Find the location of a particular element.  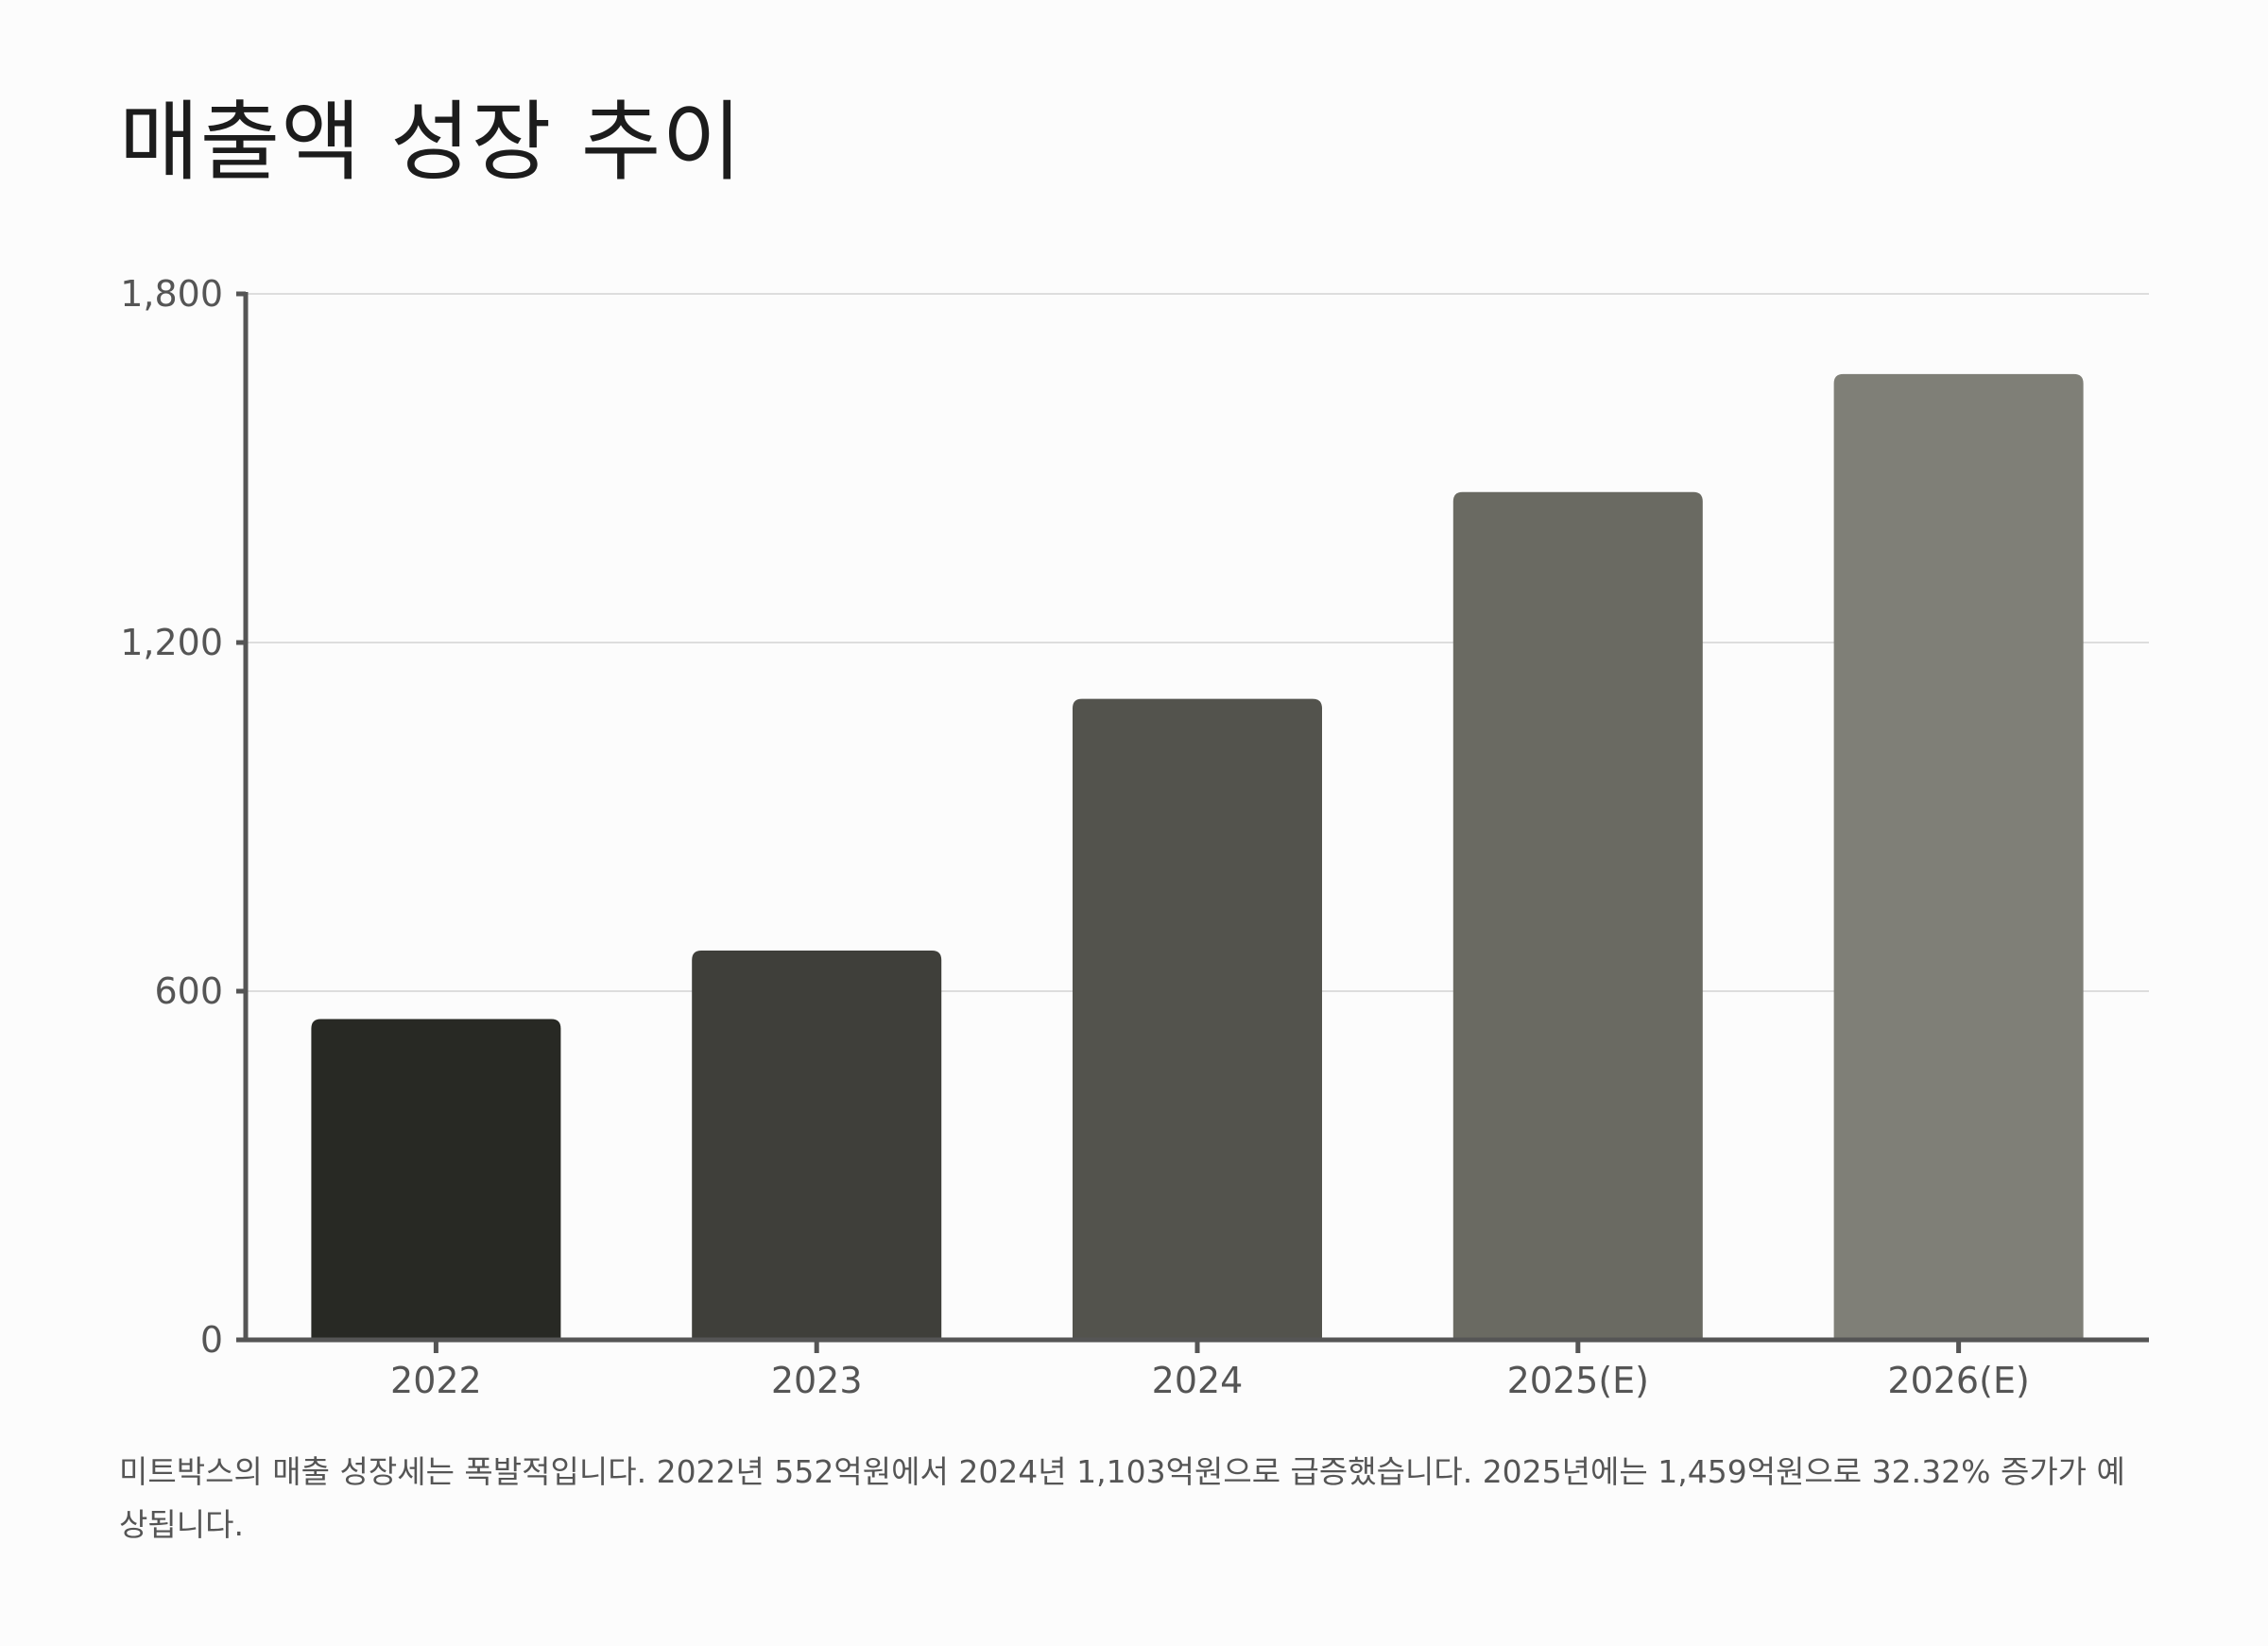

chart-title: 매출액 성장 추이 is located at coordinates (431, 142).